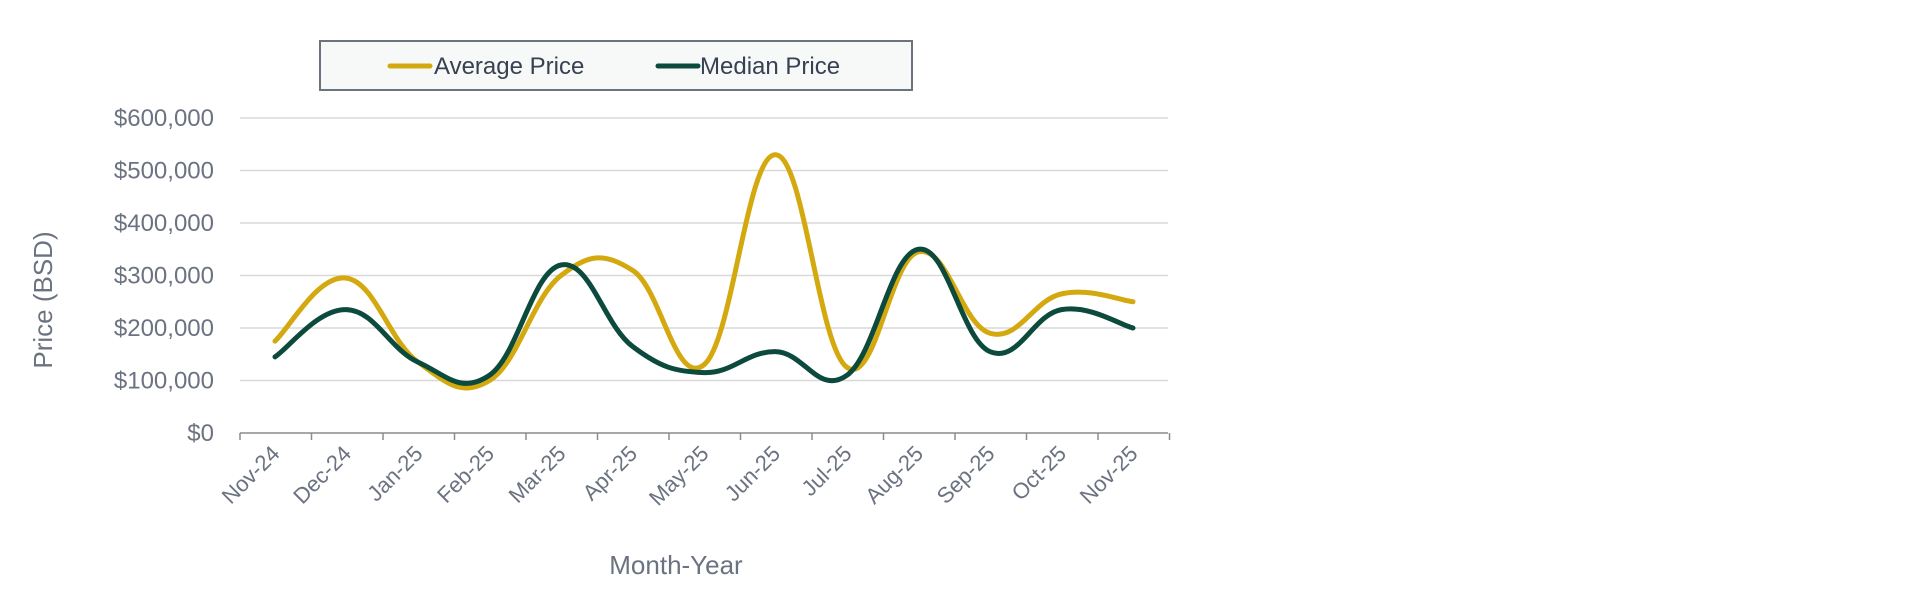 The height and width of the screenshot is (610, 1920). Describe the element at coordinates (610, 473) in the screenshot. I see `x-tick-label: Apr-25` at that location.